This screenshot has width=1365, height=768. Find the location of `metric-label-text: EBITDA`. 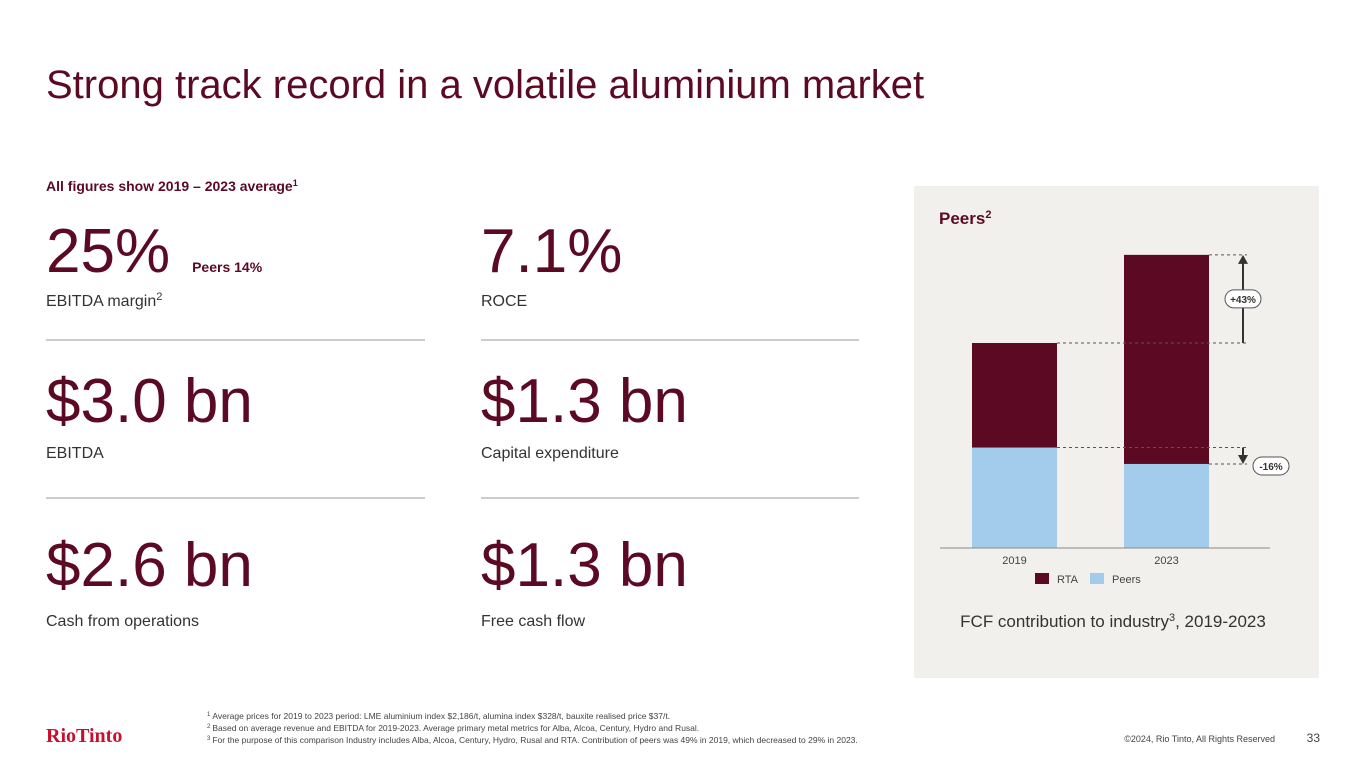

metric-label-text: EBITDA is located at coordinates (75, 453).